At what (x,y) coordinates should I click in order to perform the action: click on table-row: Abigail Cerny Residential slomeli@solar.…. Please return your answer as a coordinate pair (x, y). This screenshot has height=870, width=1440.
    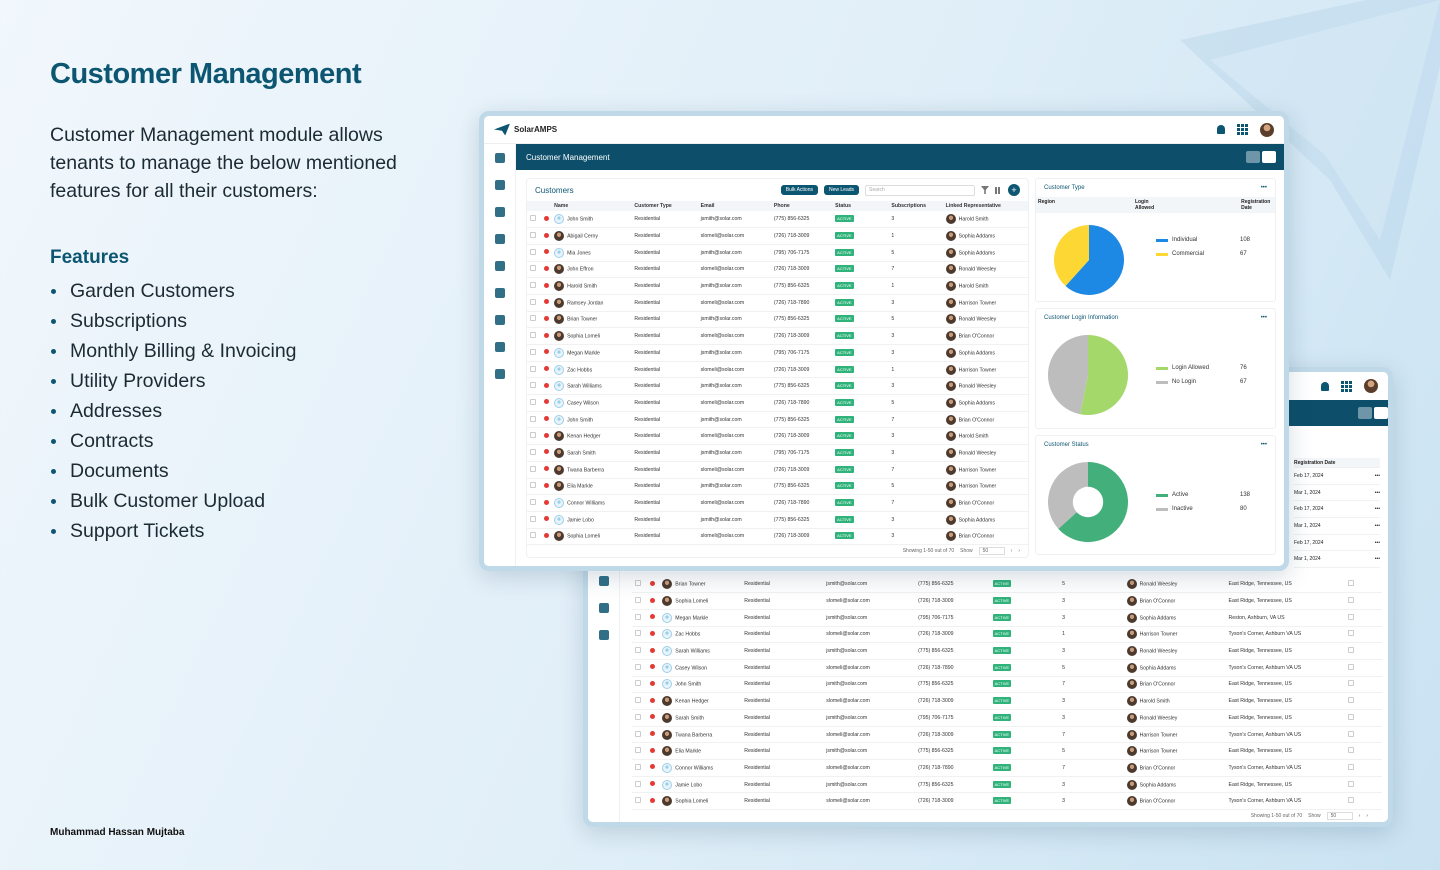
    Looking at the image, I should click on (777, 236).